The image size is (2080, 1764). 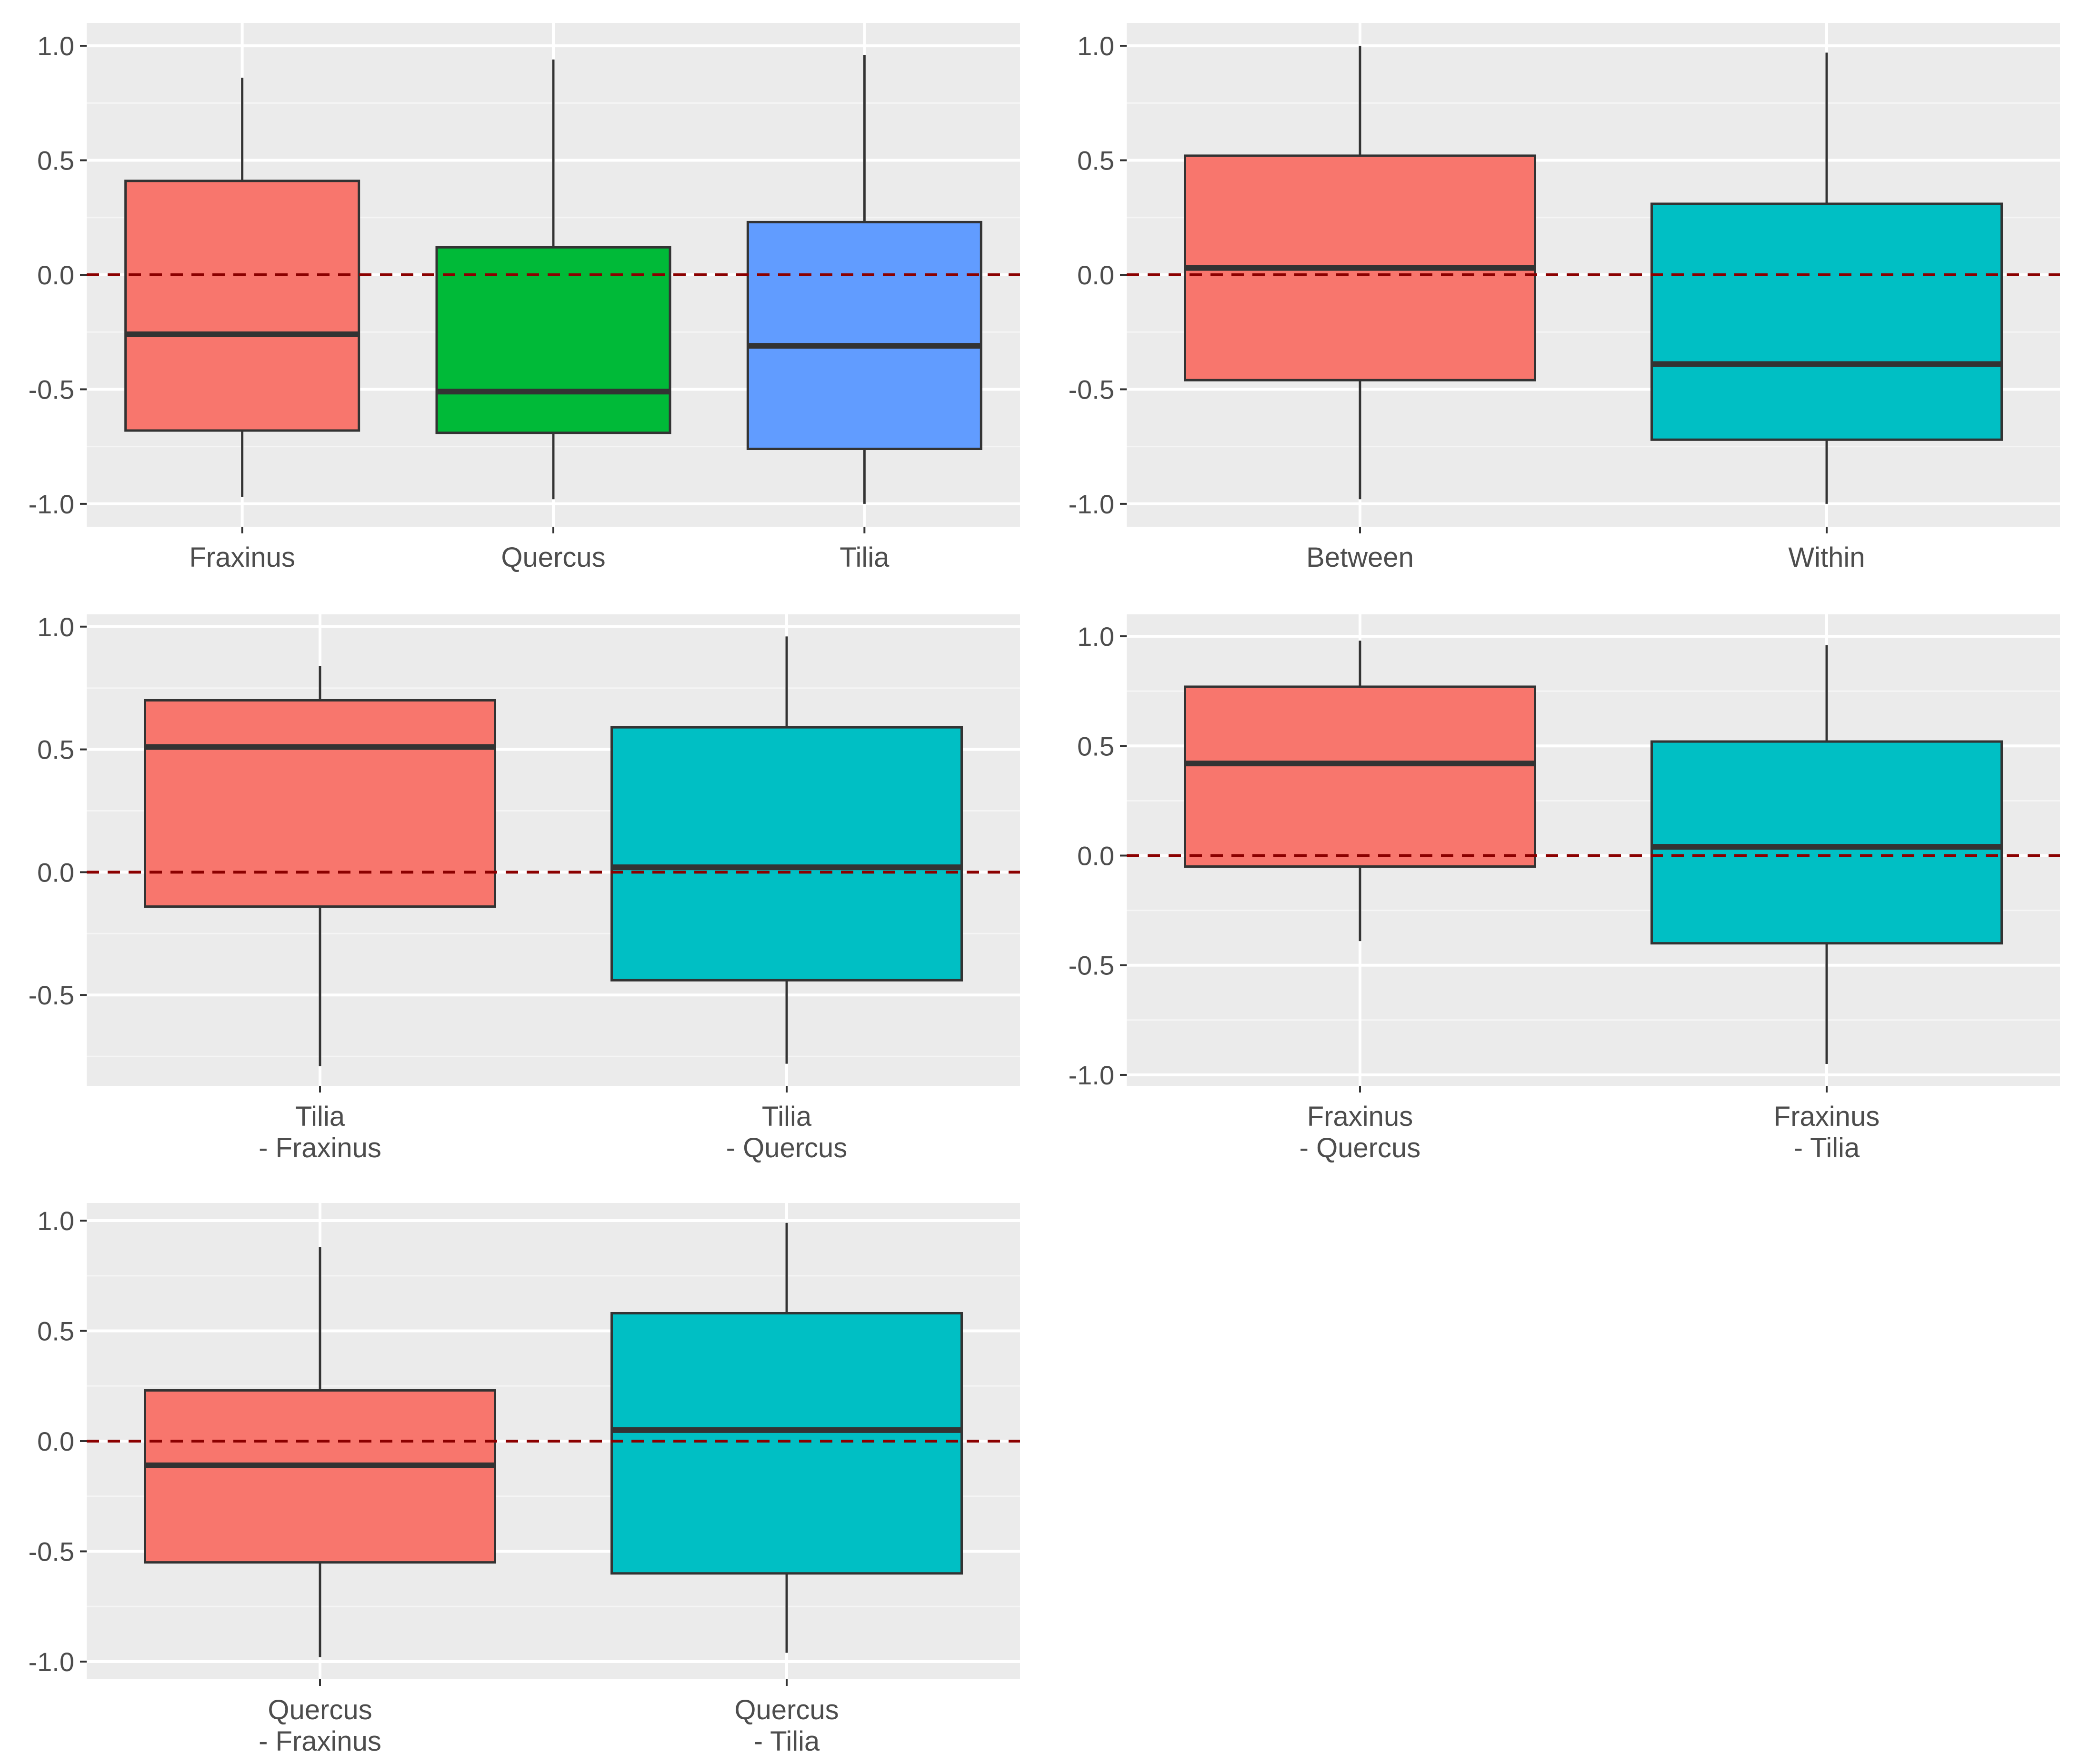 What do you see at coordinates (1826, 558) in the screenshot?
I see `category-label: Within` at bounding box center [1826, 558].